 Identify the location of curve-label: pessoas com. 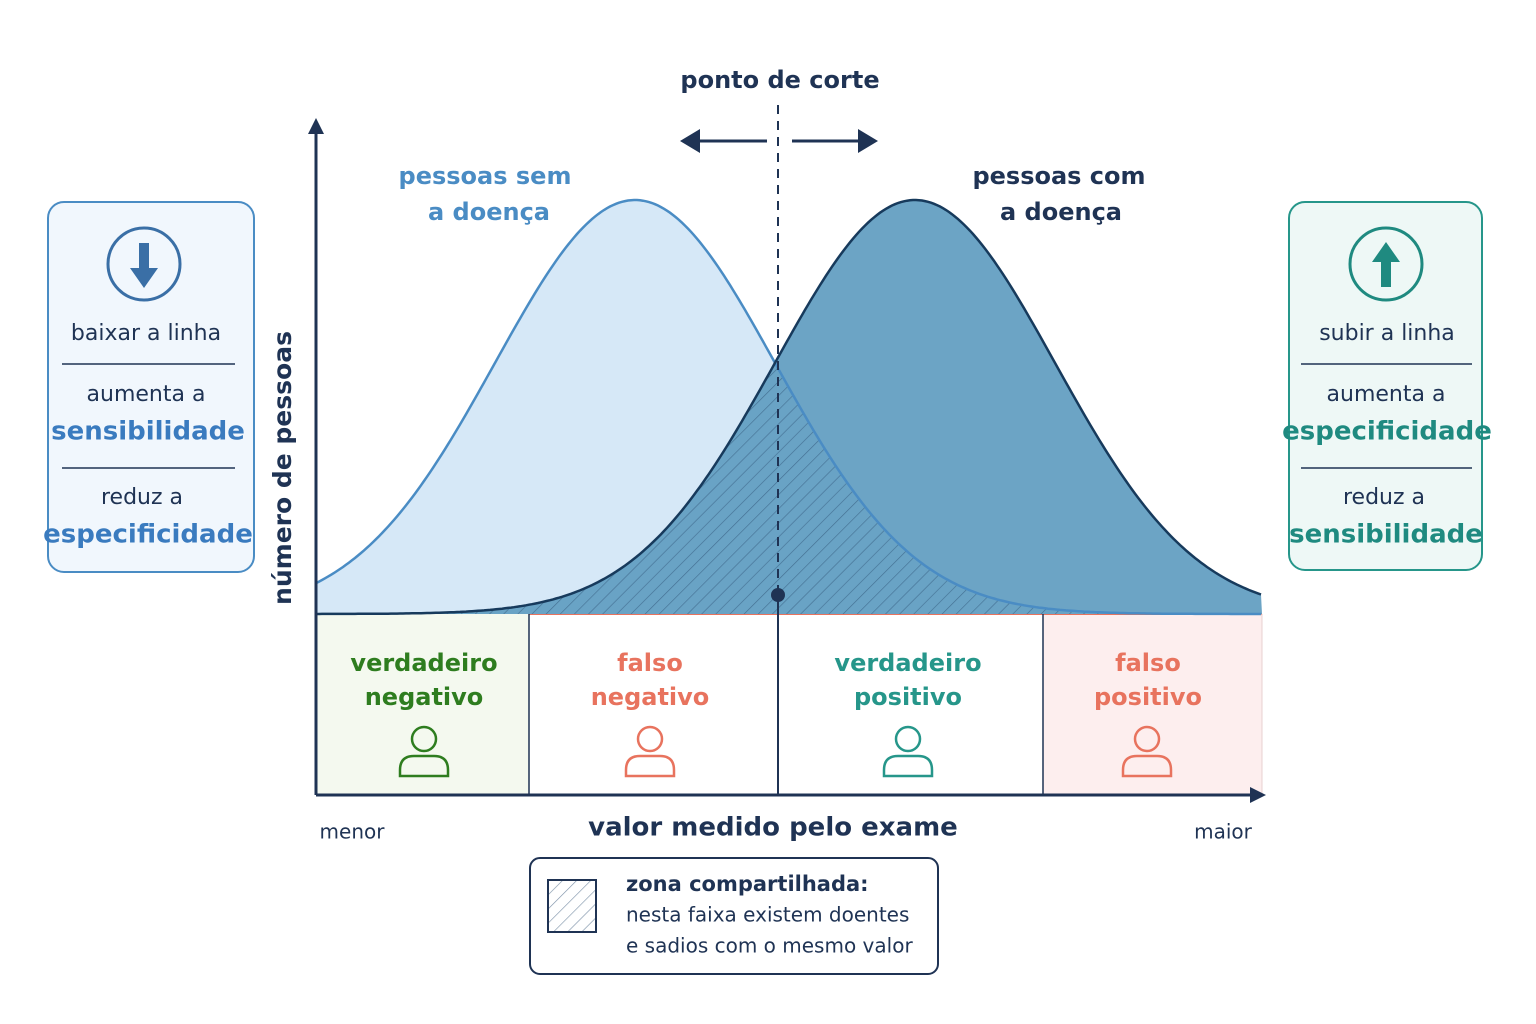
(1058, 176).